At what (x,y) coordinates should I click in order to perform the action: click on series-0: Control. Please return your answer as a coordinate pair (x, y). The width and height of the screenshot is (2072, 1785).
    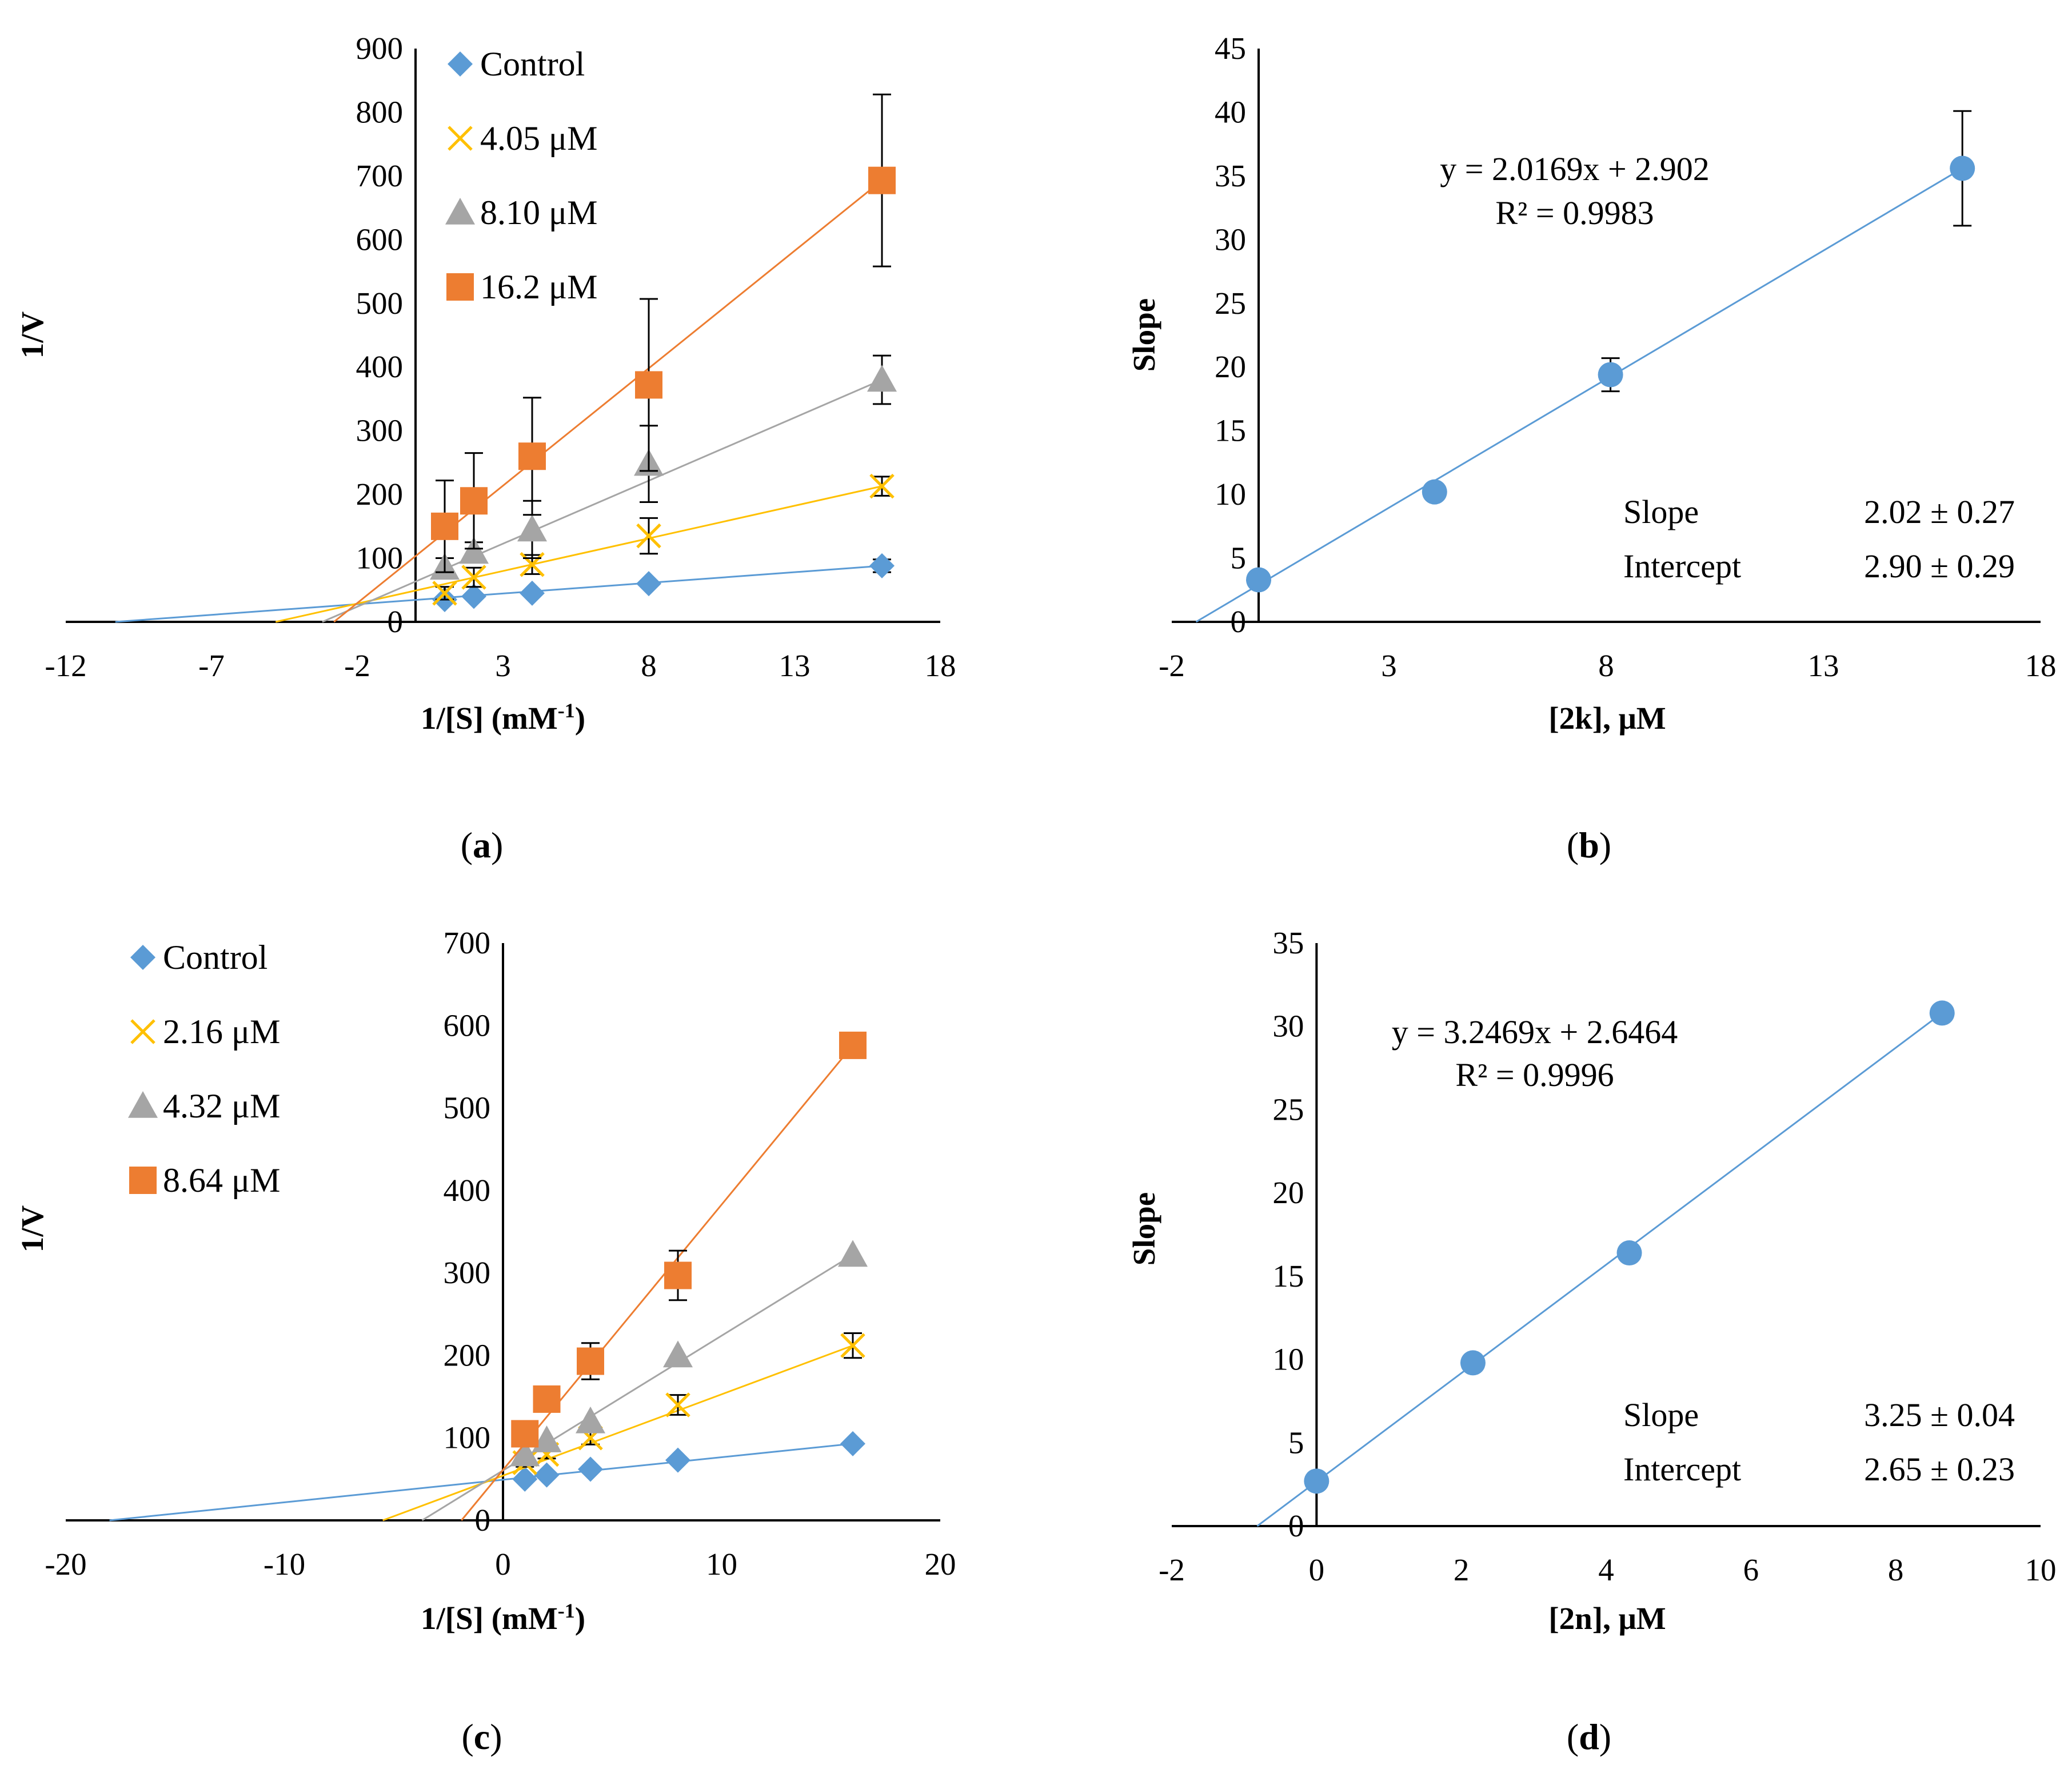
    Looking at the image, I should click on (487, 1230).